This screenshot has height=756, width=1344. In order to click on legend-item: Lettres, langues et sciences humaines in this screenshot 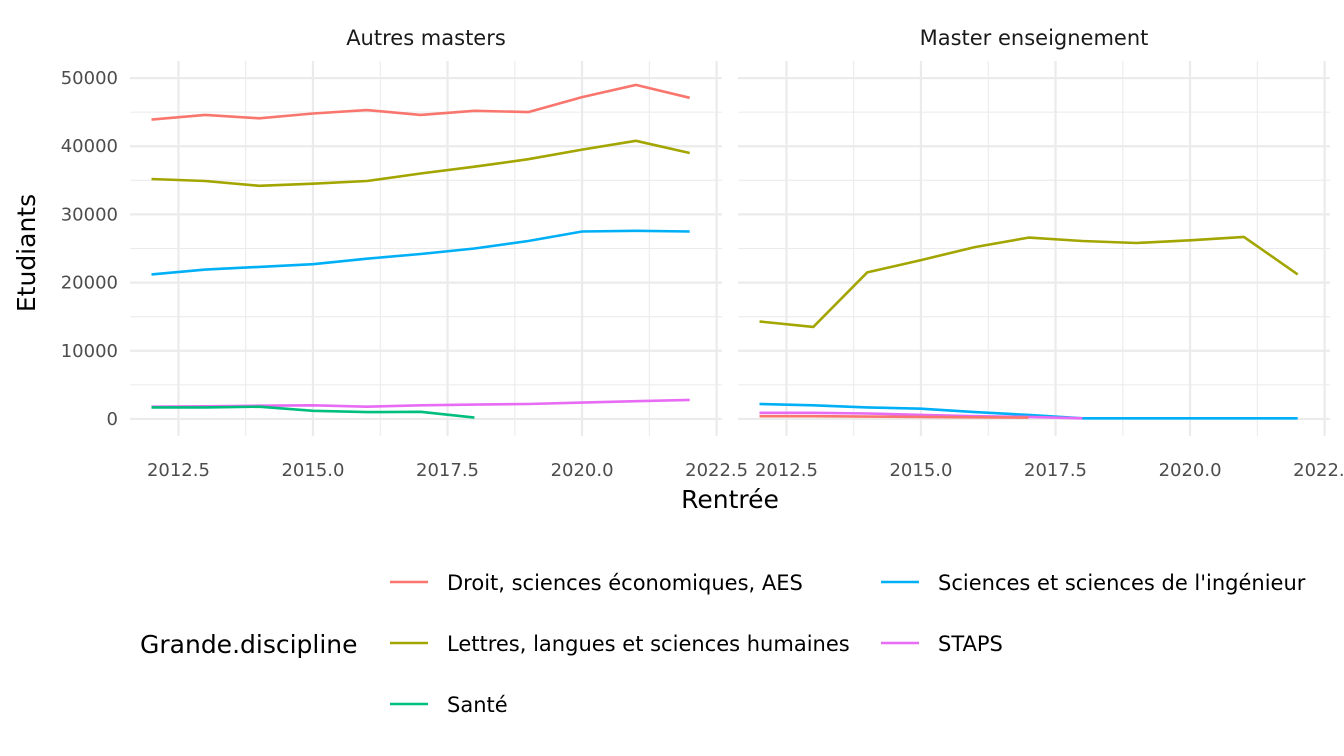, I will do `click(620, 644)`.